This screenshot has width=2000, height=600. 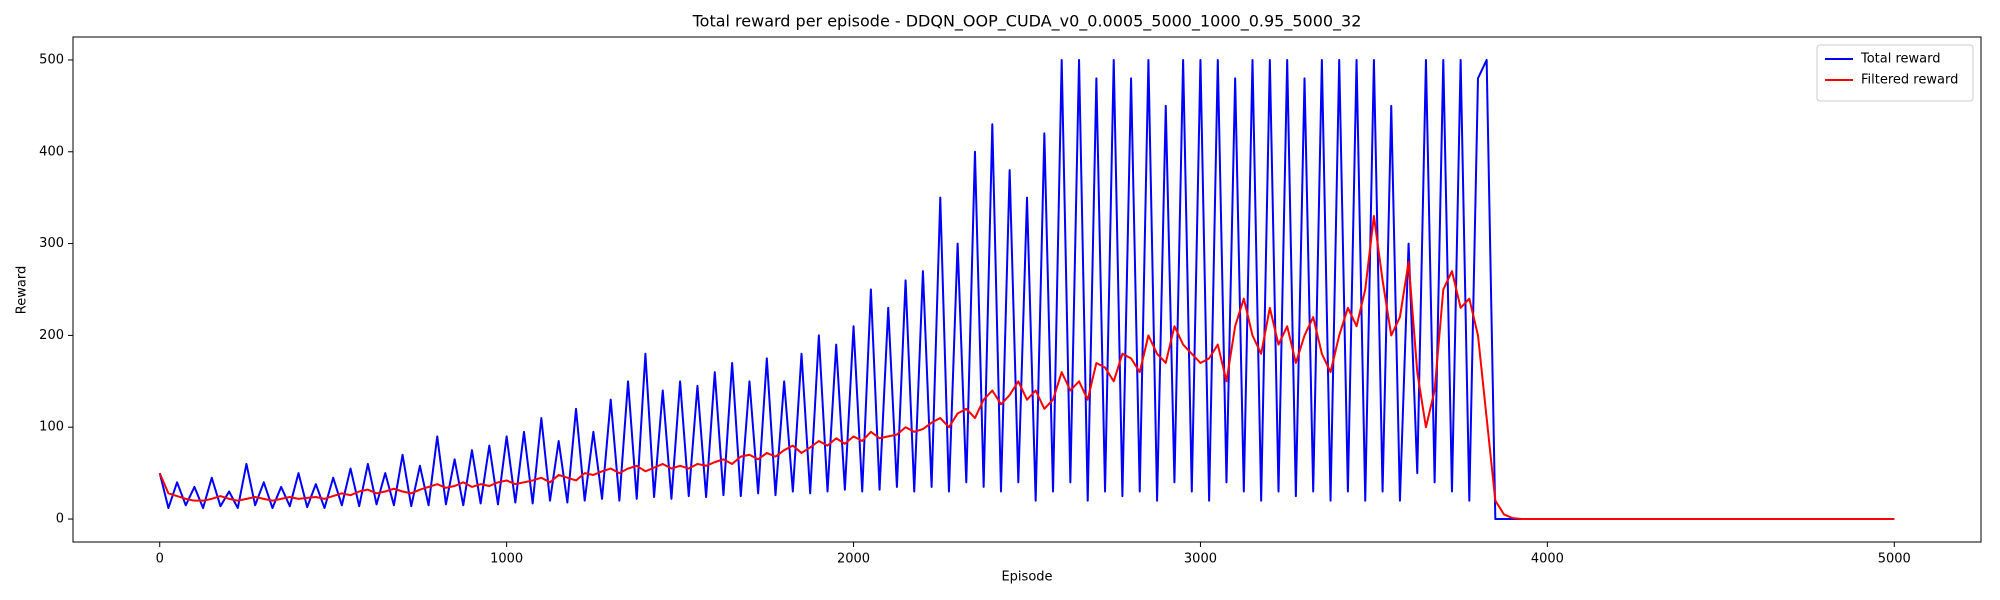 What do you see at coordinates (51, 427) in the screenshot?
I see `y-tick-label: 100` at bounding box center [51, 427].